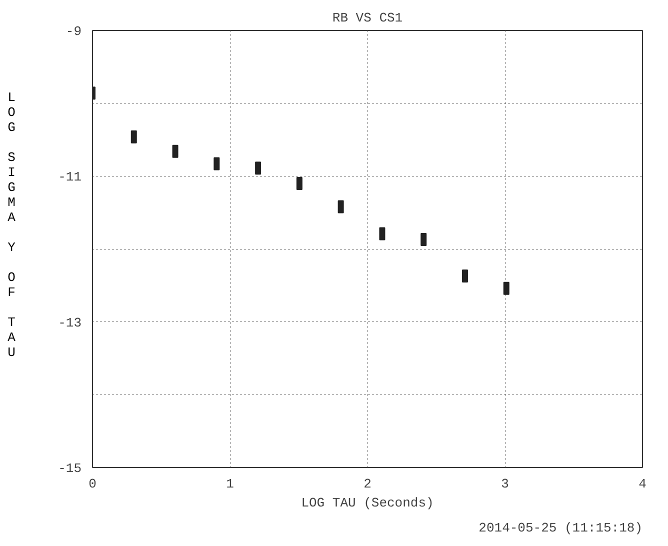 The height and width of the screenshot is (546, 668). Describe the element at coordinates (560, 528) in the screenshot. I see `text: 2014-05-25 (11:15:18)` at that location.